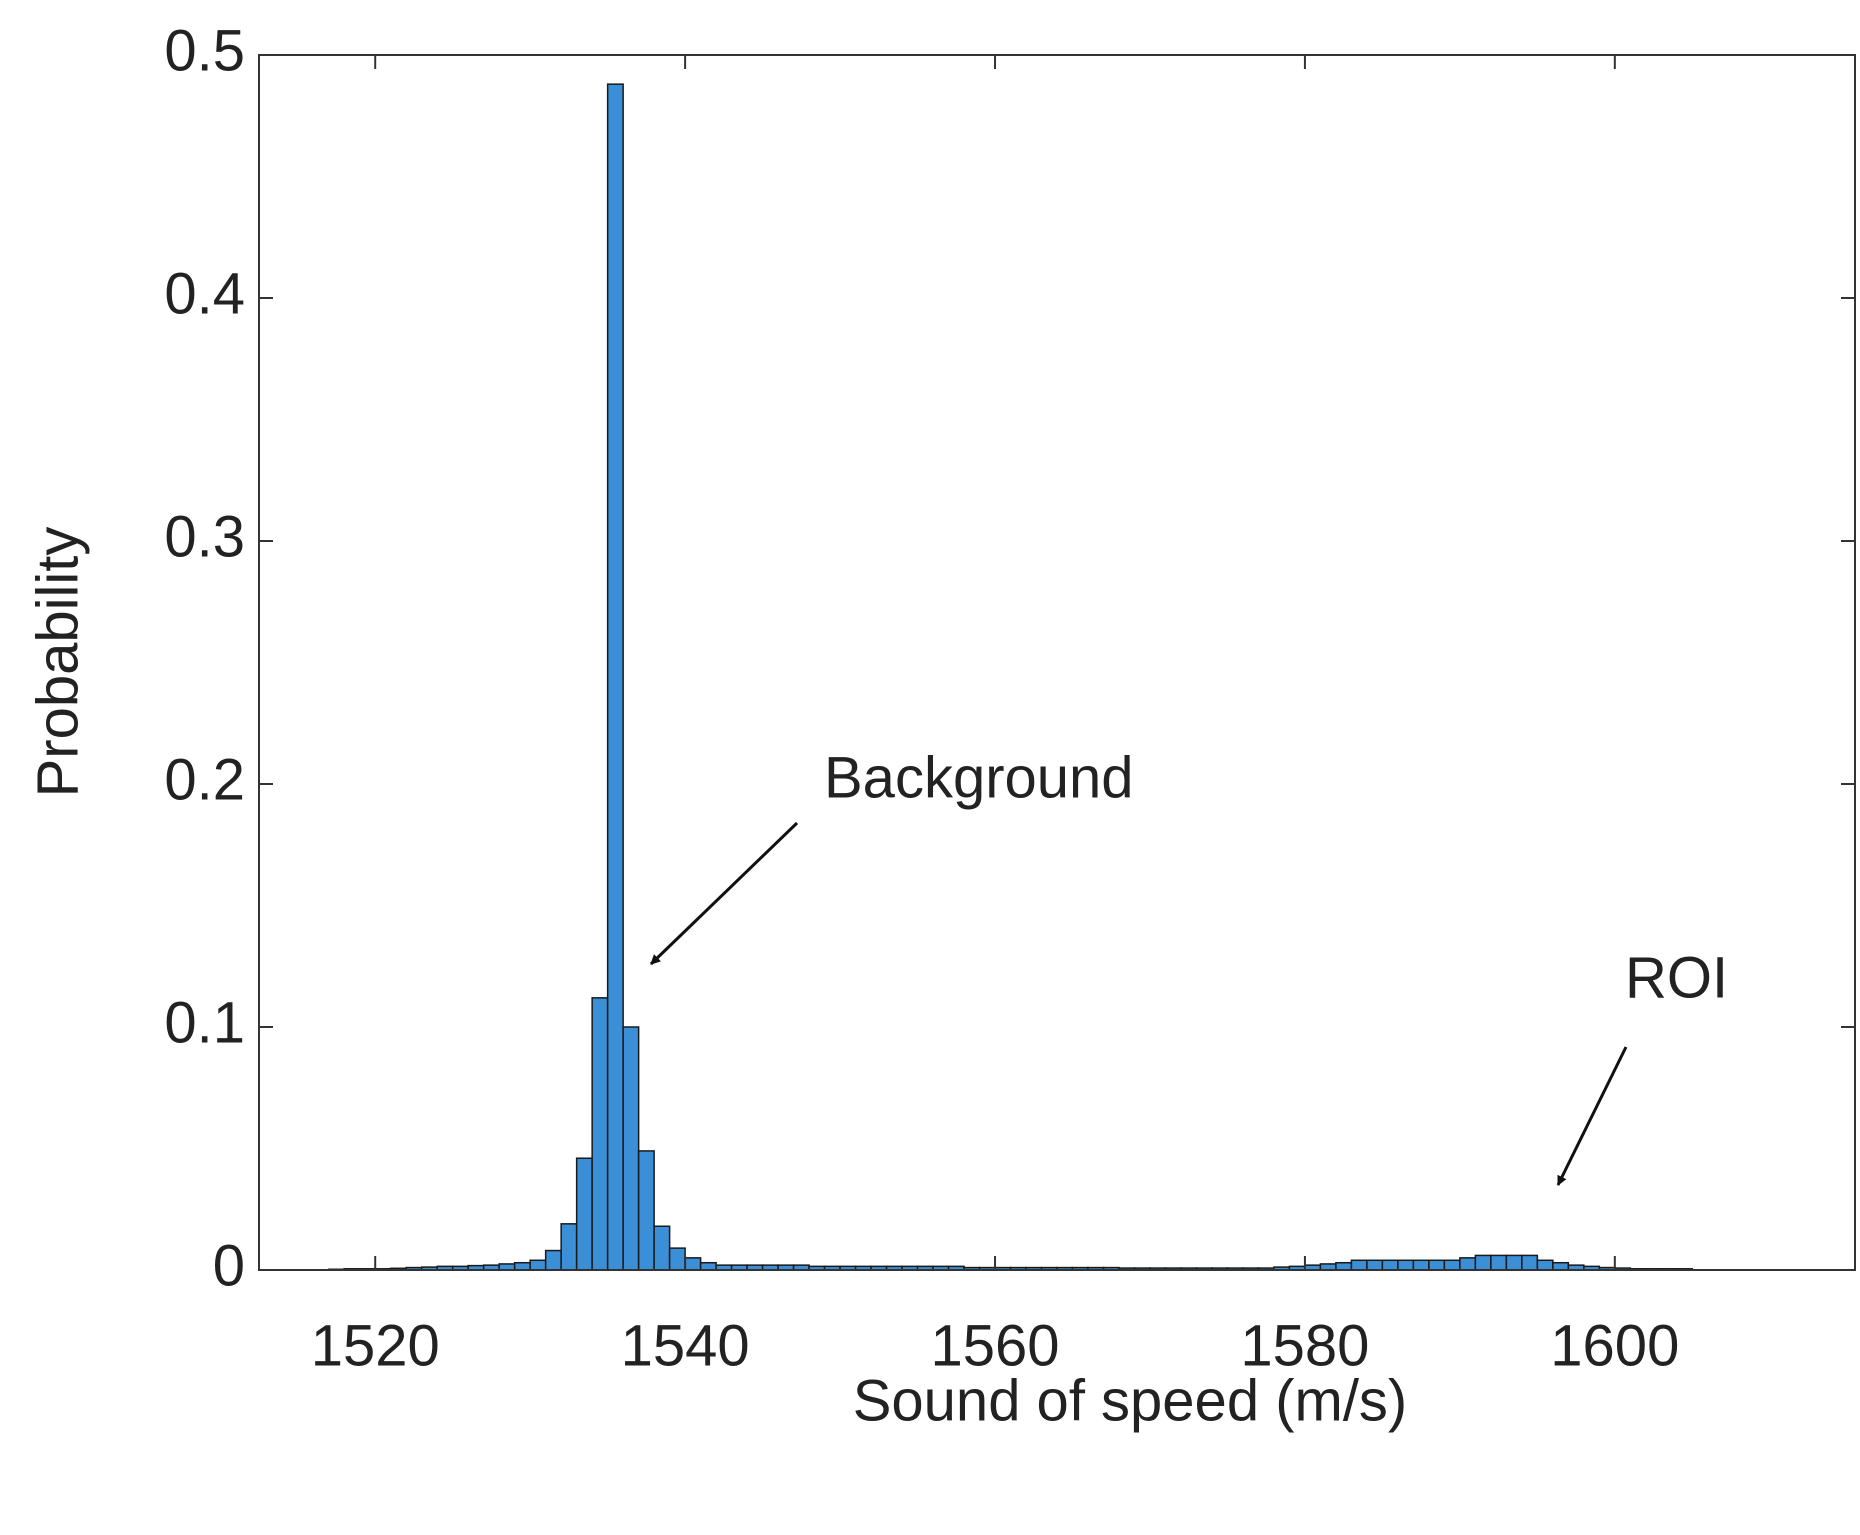 The height and width of the screenshot is (1535, 1860). Describe the element at coordinates (995, 1345) in the screenshot. I see `x-tick-label: 1560` at that location.